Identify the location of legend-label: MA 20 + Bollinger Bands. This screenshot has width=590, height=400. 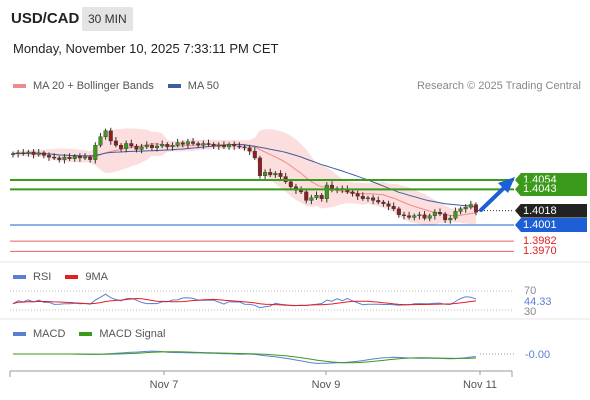
(93, 86).